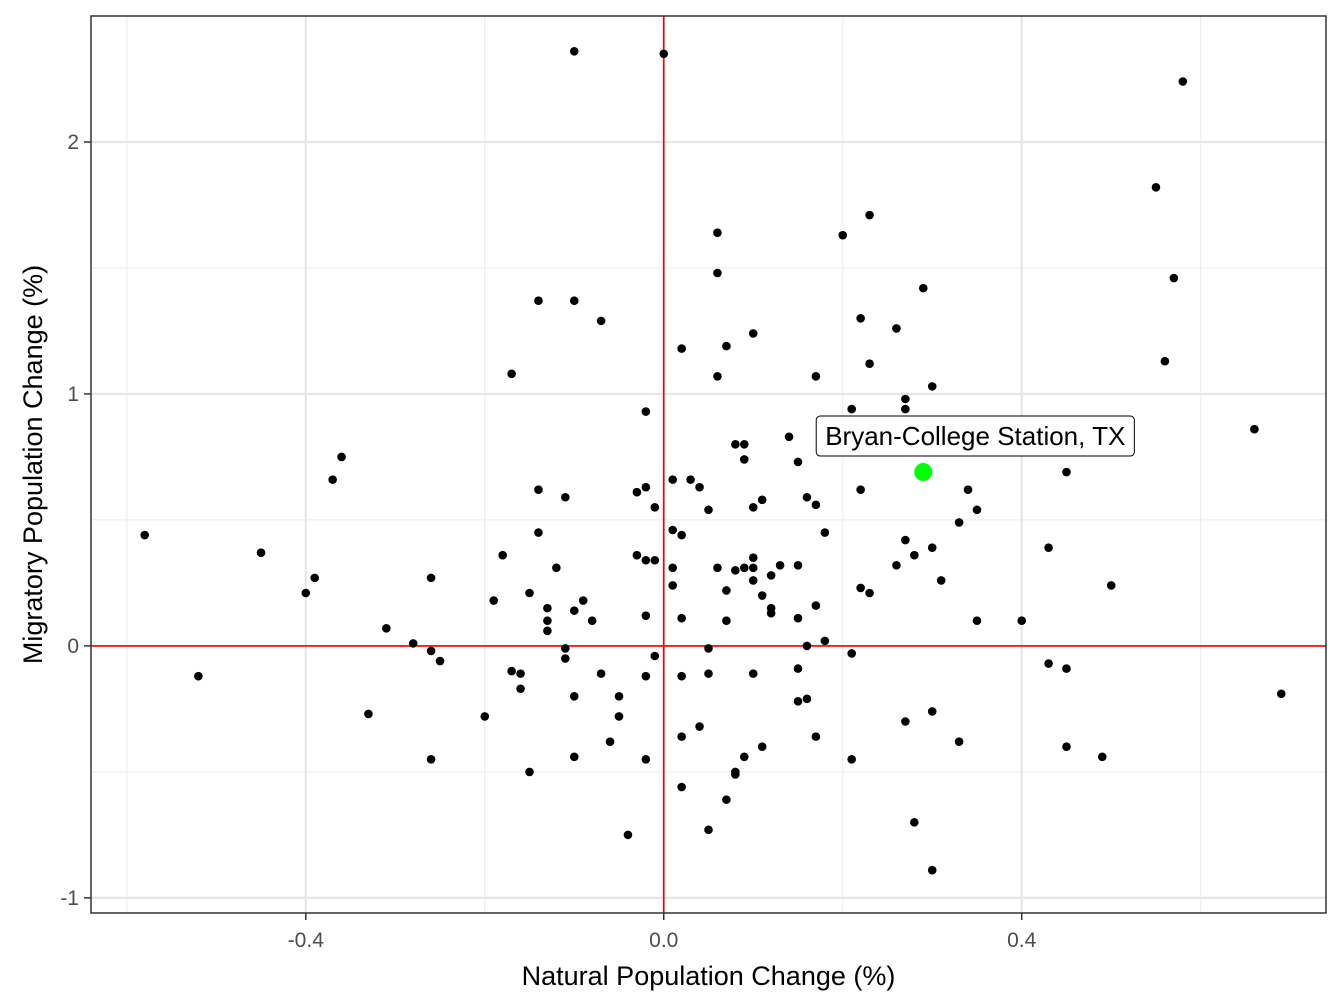 This screenshot has height=1008, width=1344. What do you see at coordinates (73, 142) in the screenshot?
I see `y-tick-label: 2` at bounding box center [73, 142].